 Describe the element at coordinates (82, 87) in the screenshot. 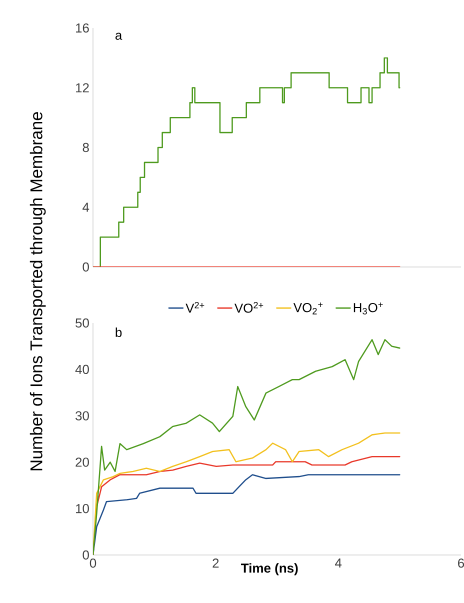

I see `y-tick-label: 12` at that location.